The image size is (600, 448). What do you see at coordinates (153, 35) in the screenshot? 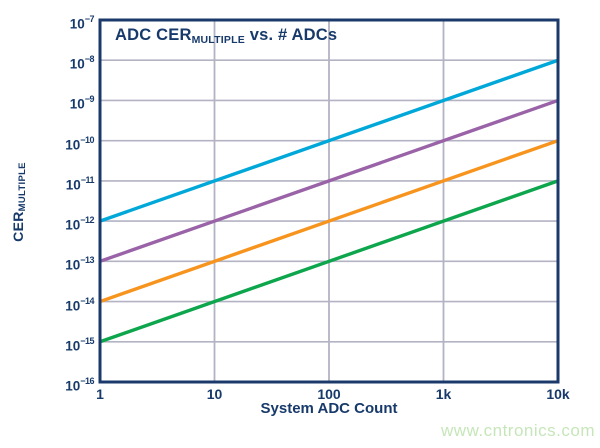
I see `chart-title-prefix: ADC CER` at bounding box center [153, 35].